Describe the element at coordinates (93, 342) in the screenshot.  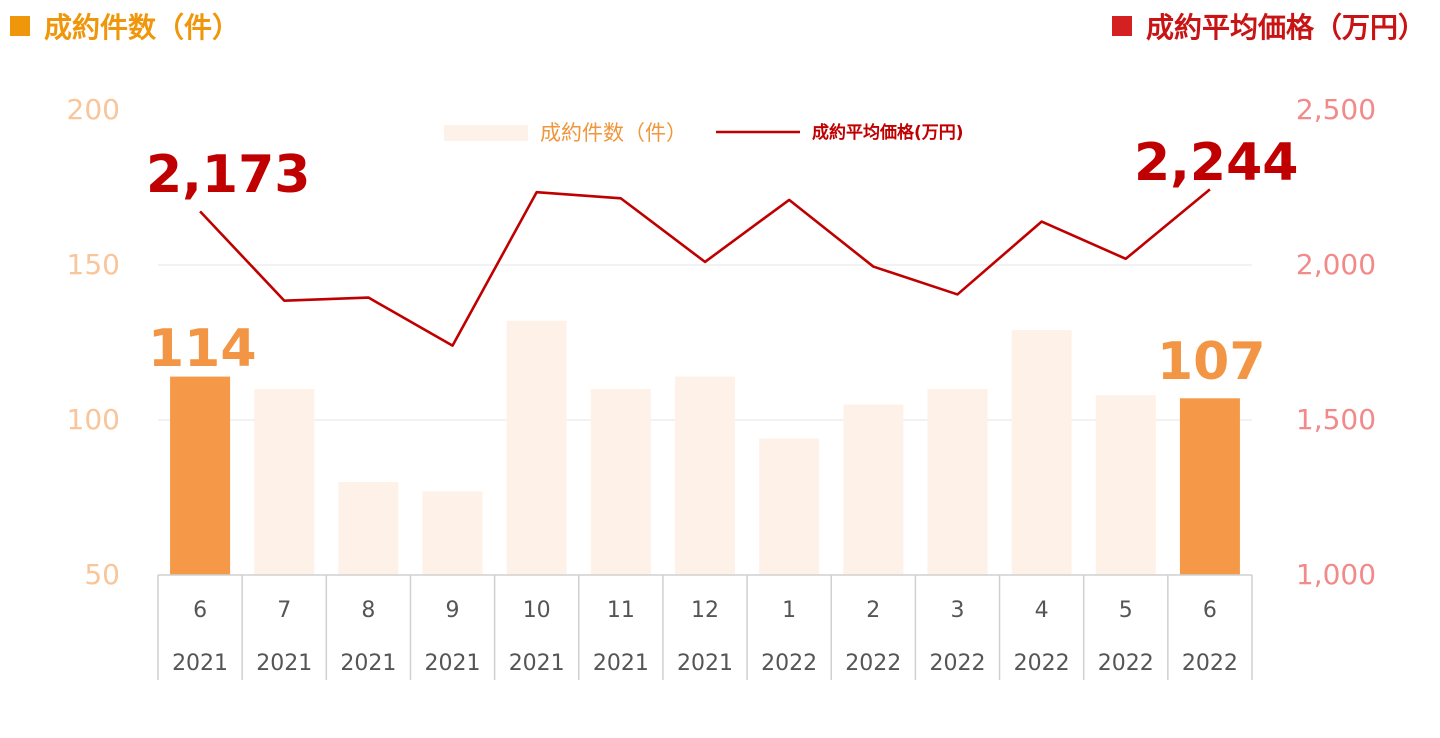
I see `left-axis-ticks: 200 150 100 50` at that location.